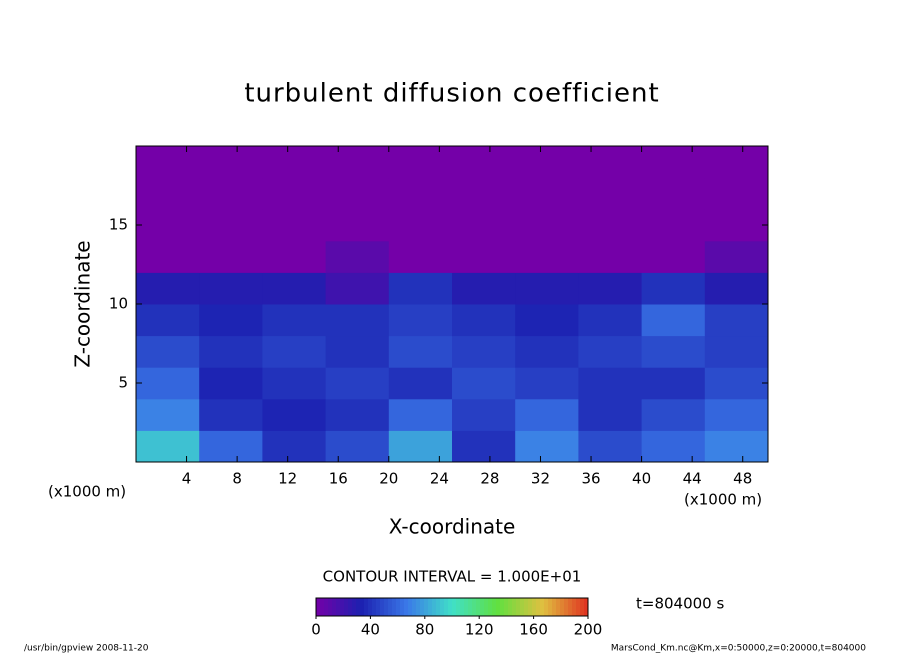 The width and height of the screenshot is (904, 654). What do you see at coordinates (692, 479) in the screenshot?
I see `x-tick-label: 44` at bounding box center [692, 479].